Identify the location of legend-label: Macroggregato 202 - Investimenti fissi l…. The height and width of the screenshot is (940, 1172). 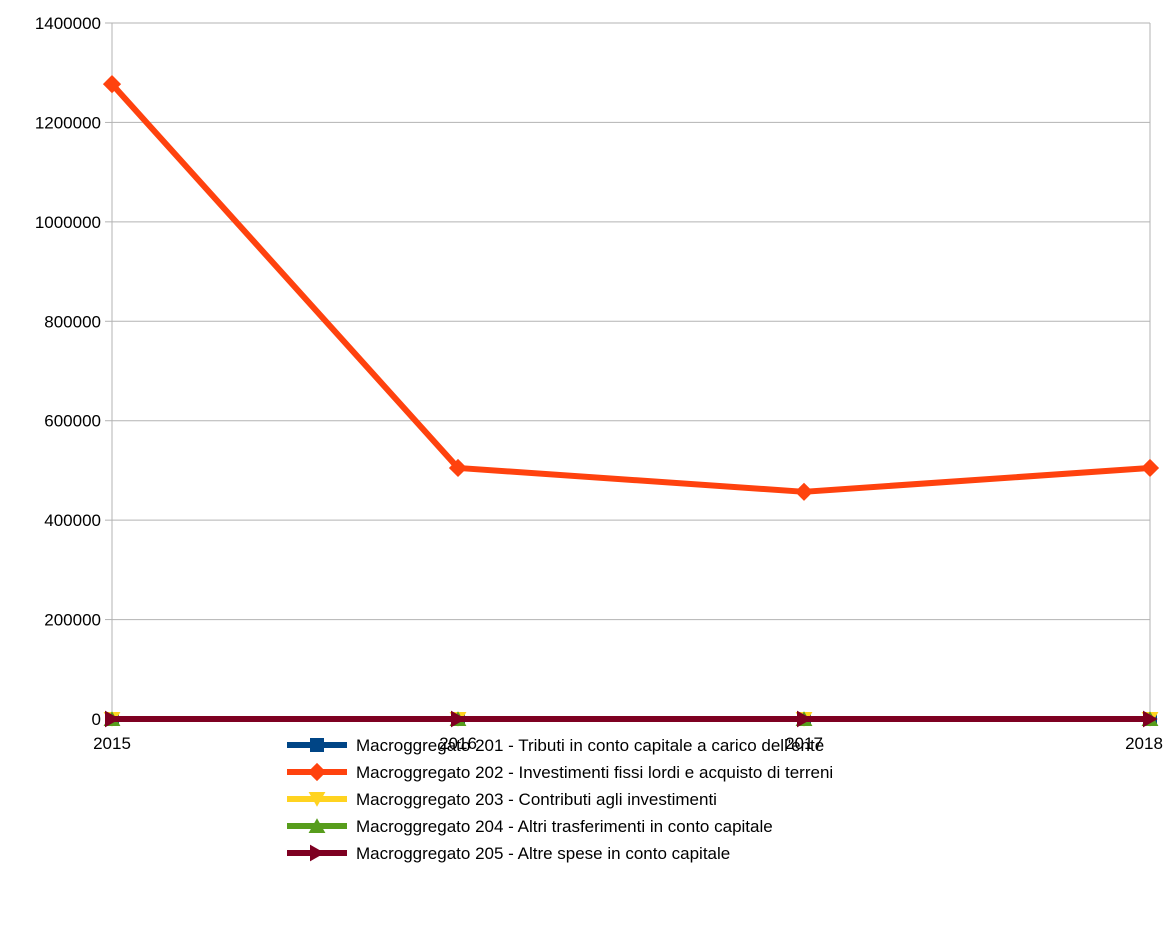
(594, 772).